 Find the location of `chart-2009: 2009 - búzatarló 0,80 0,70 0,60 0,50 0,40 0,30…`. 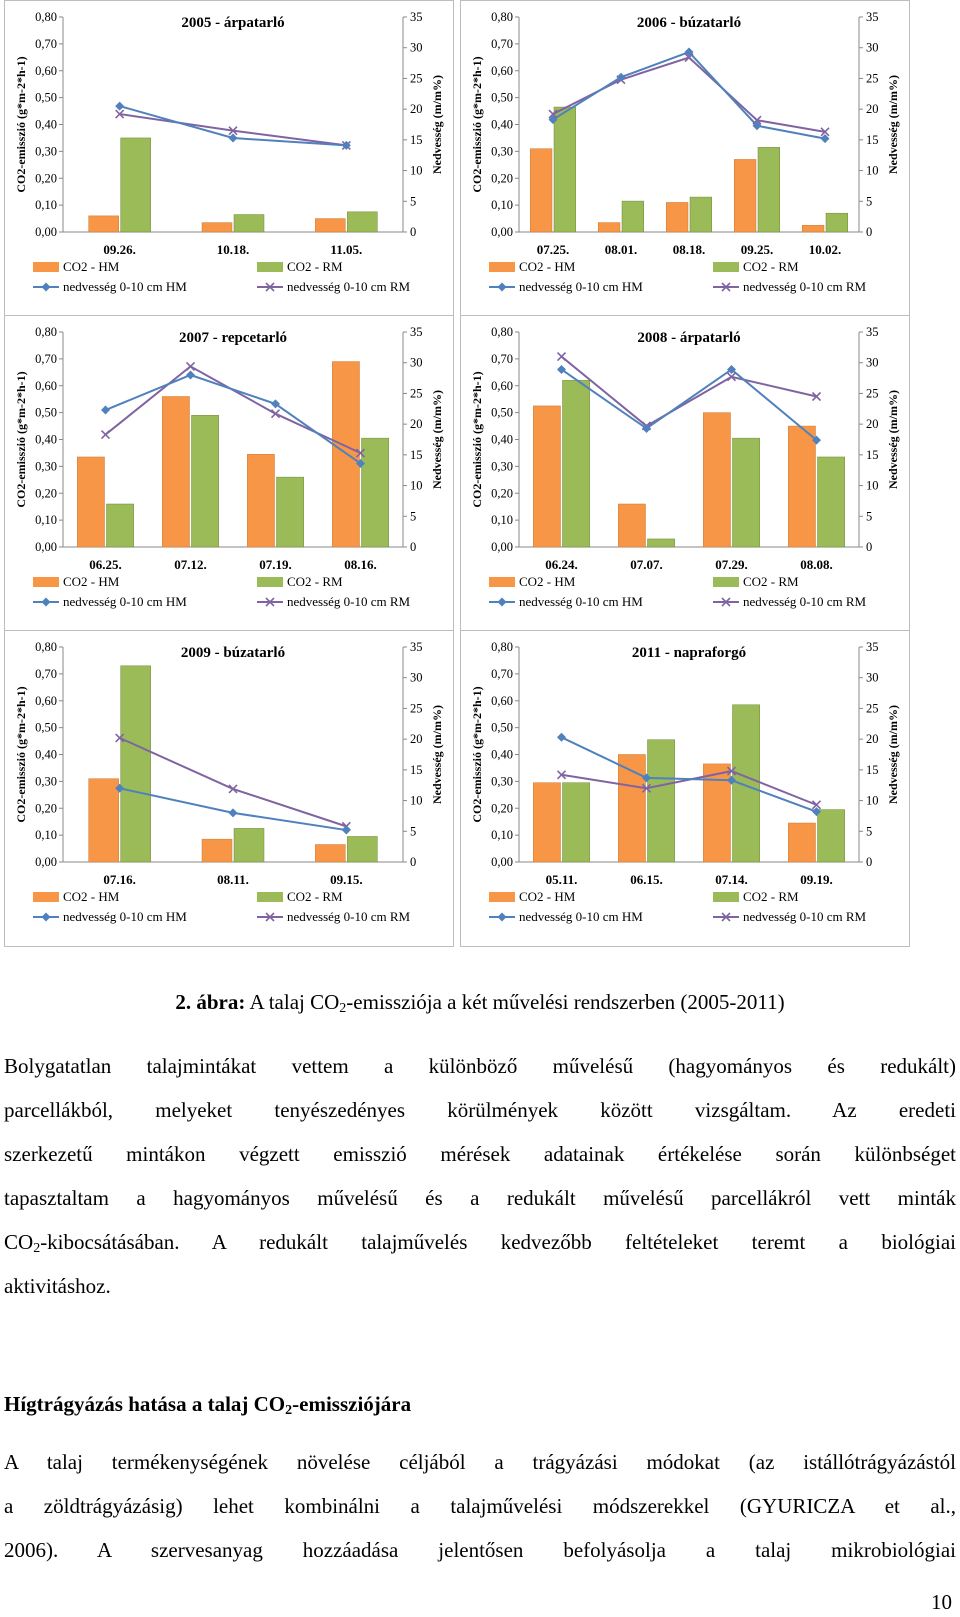

chart-2009: 2009 - búzatarló 0,80 0,70 0,60 0,50 0,40 0,30… is located at coordinates (229, 788).